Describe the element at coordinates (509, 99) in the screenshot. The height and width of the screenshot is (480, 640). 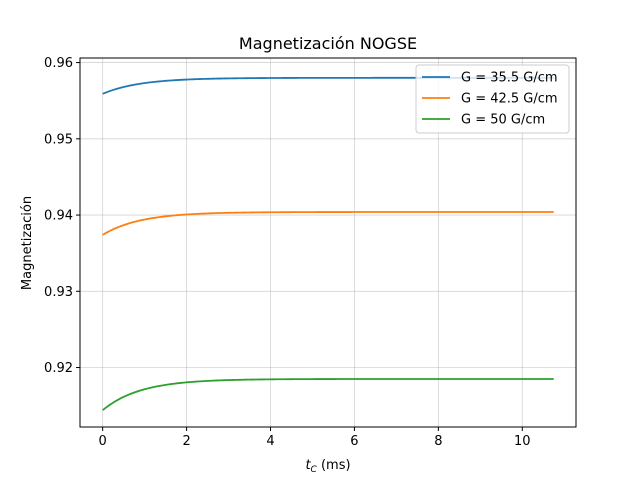
I see `legend-label: G = 42.5 G/cm` at that location.